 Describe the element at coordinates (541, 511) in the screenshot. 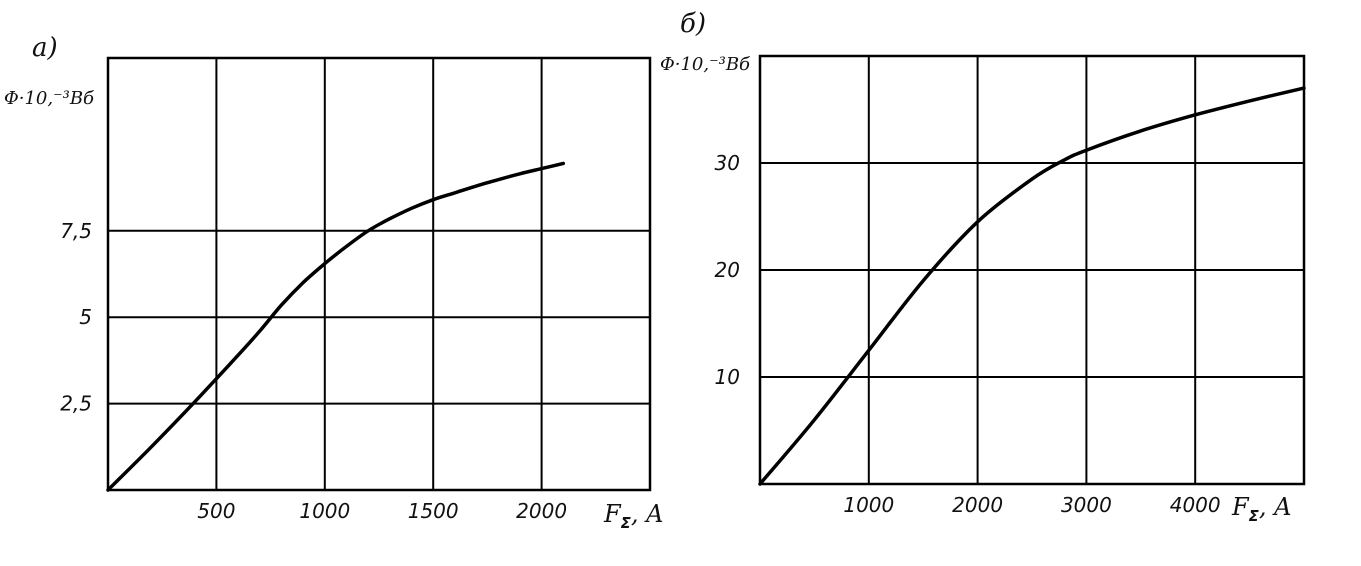

I see `x-tick-label-a: 2000` at that location.